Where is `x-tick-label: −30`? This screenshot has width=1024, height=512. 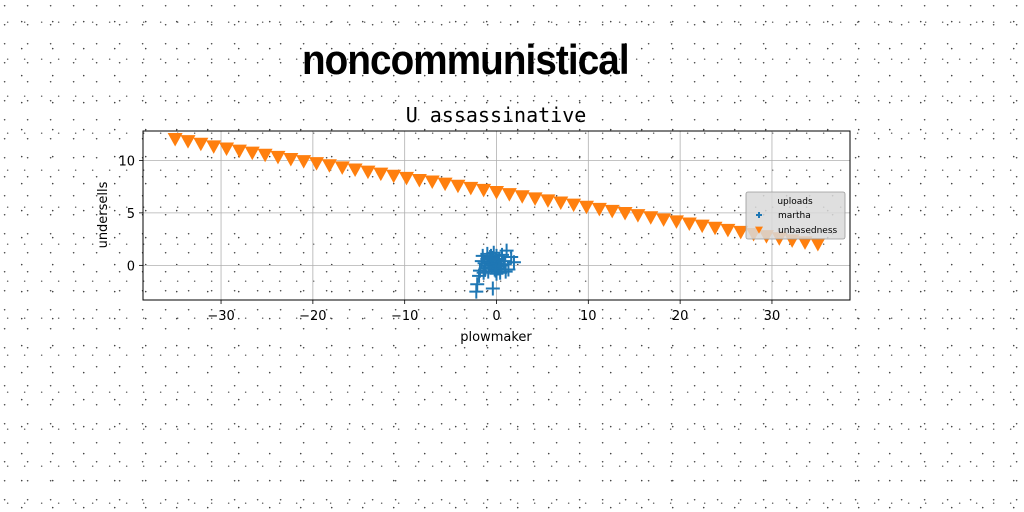
x-tick-label: −30 is located at coordinates (220, 316).